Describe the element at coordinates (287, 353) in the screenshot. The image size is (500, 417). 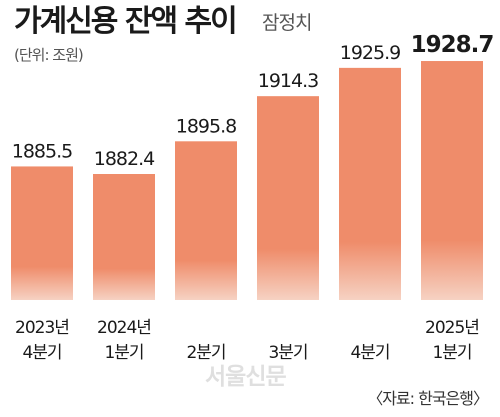
I see `category-label-3-1: 3분기` at that location.